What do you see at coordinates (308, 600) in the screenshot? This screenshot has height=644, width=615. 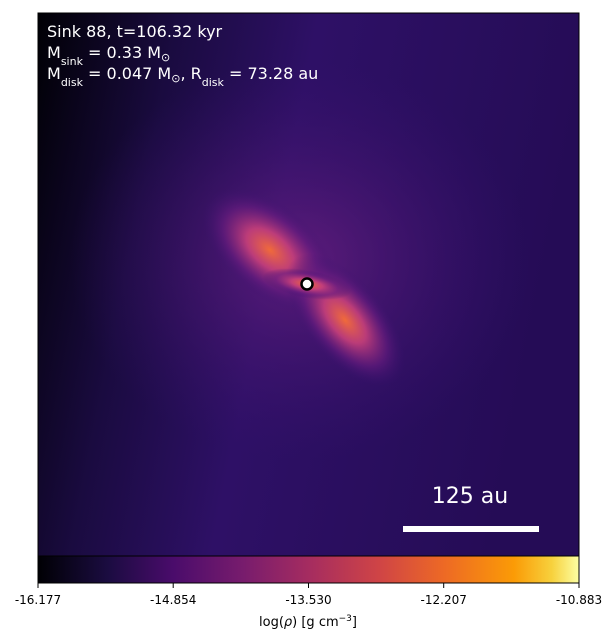 I see `colorbar-tick-label: -13.530` at bounding box center [308, 600].